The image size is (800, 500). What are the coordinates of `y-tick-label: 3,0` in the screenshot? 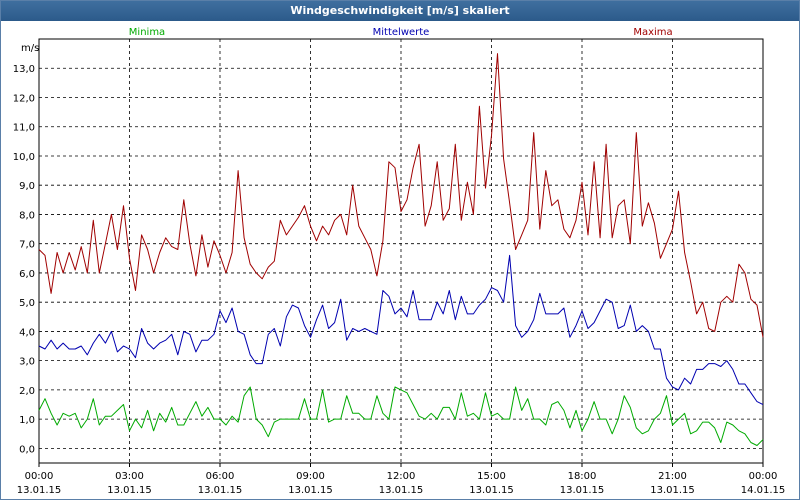 It's located at (27, 362).